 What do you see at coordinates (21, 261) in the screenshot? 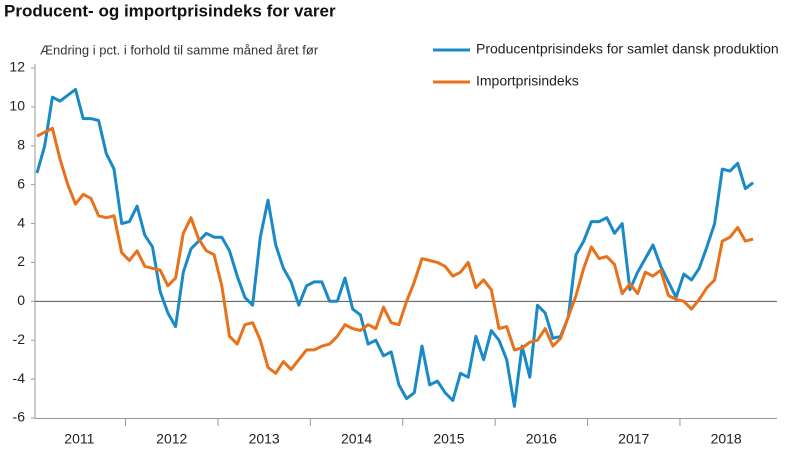
I see `y-tick-label: 2` at bounding box center [21, 261].